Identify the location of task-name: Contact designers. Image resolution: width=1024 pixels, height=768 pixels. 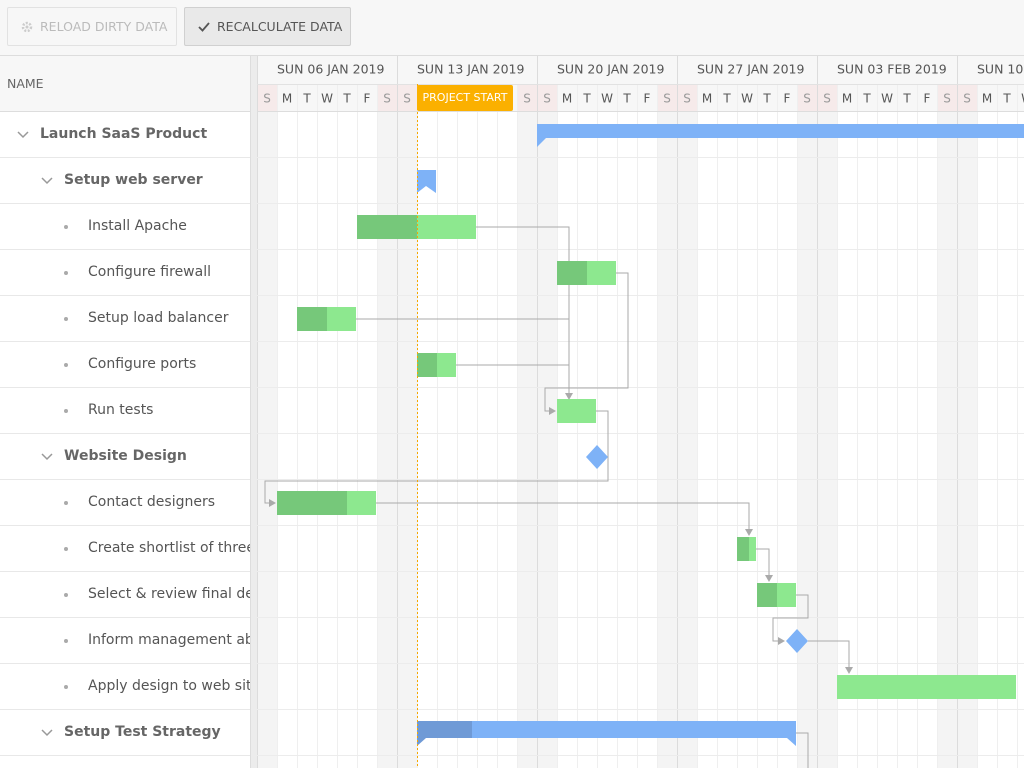
(152, 502).